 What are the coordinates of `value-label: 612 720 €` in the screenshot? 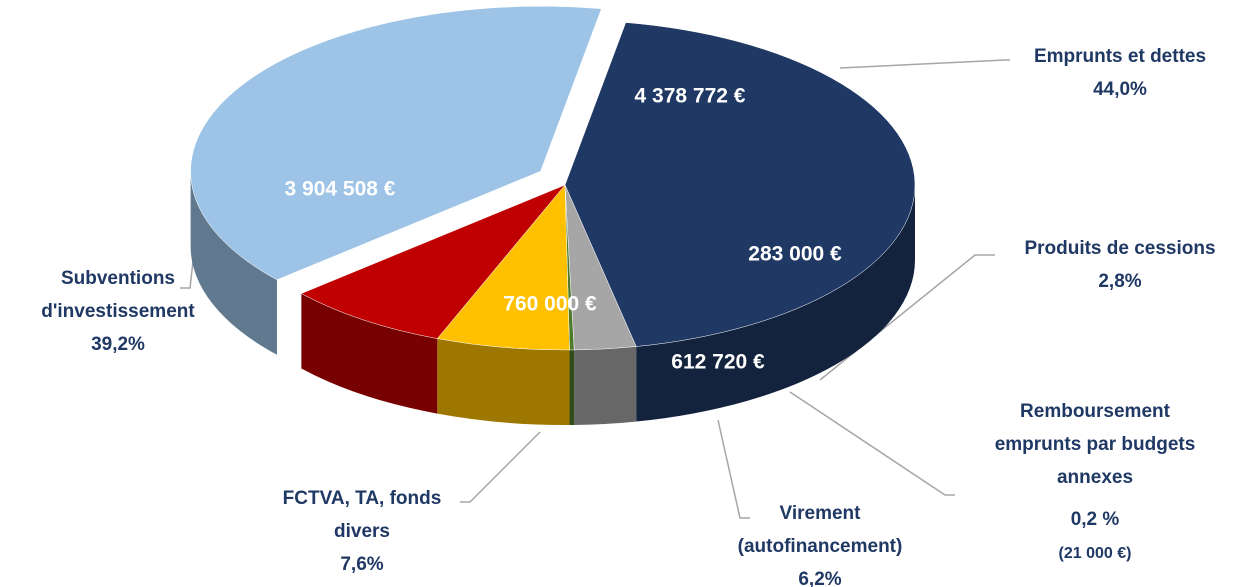 It's located at (718, 362).